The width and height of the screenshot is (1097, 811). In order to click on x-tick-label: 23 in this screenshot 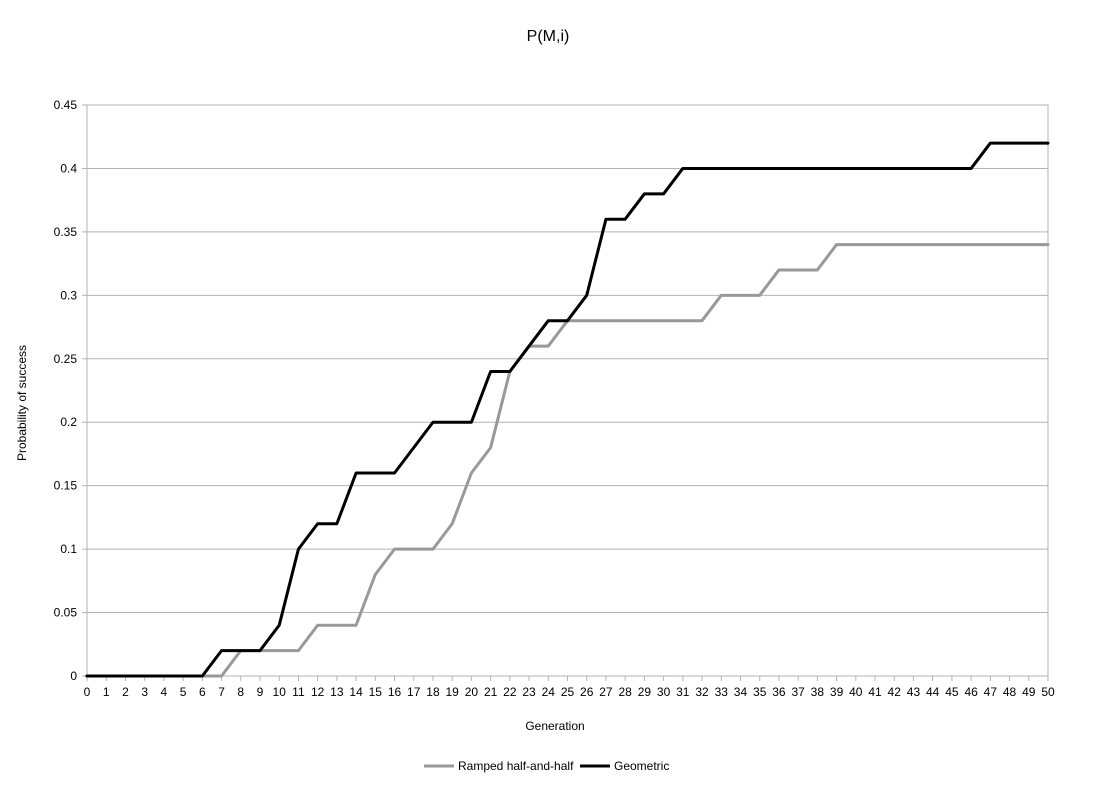, I will do `click(529, 692)`.